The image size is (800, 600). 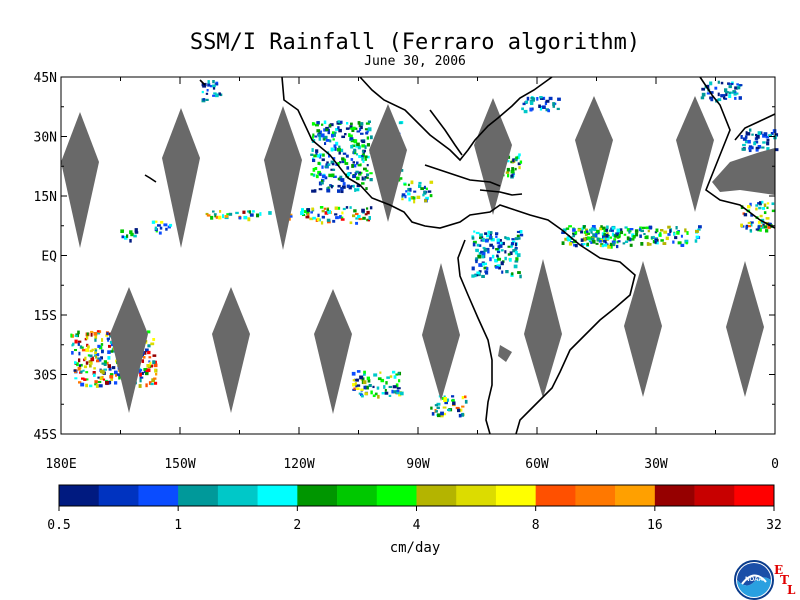 What do you see at coordinates (60, 464) in the screenshot?
I see `lon-tick-label: 180E` at bounding box center [60, 464].